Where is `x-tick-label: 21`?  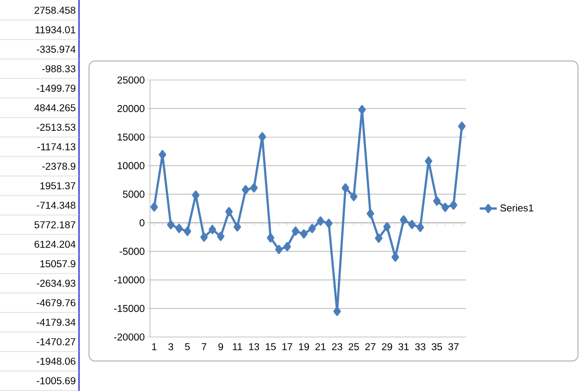
x-tick-label: 21 is located at coordinates (320, 346).